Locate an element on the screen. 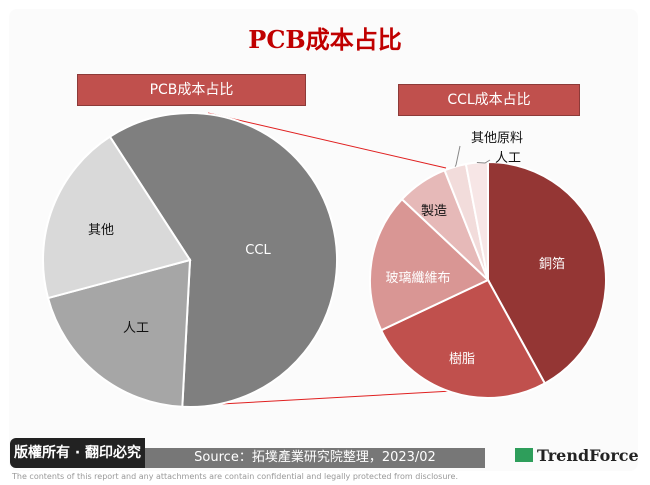 The image size is (650, 485). slice-label: 其他 is located at coordinates (101, 230).